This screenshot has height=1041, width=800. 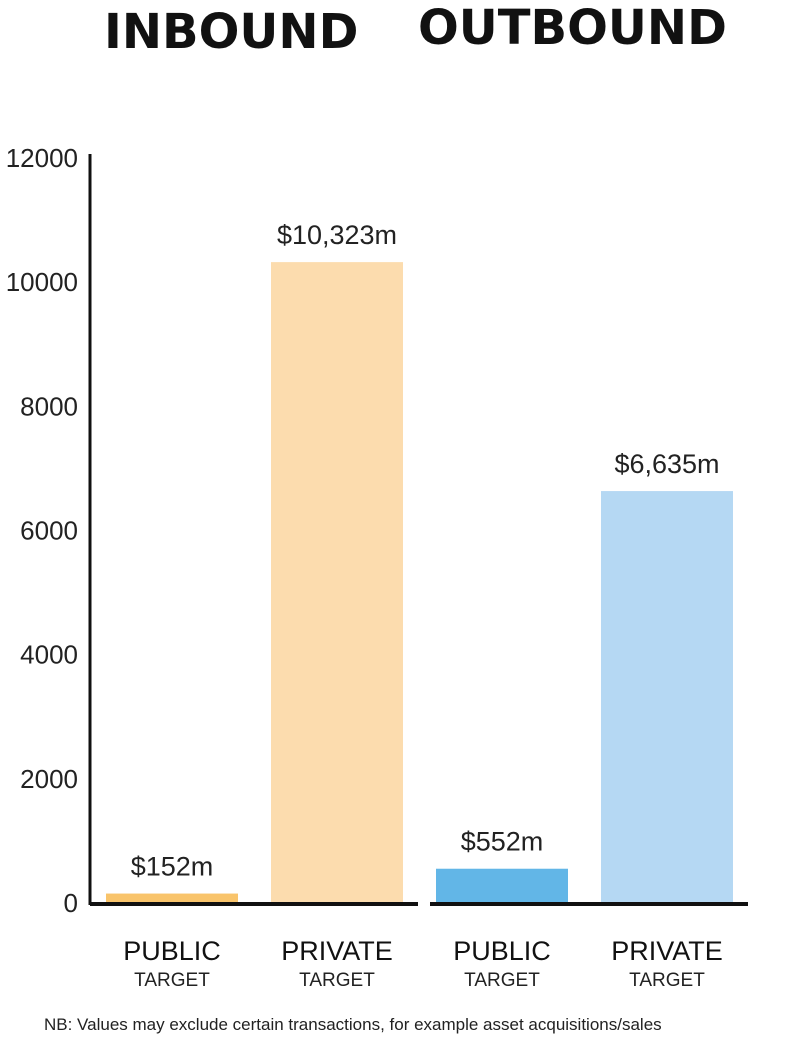 I want to click on bar-value-label: $552m, so click(x=502, y=842).